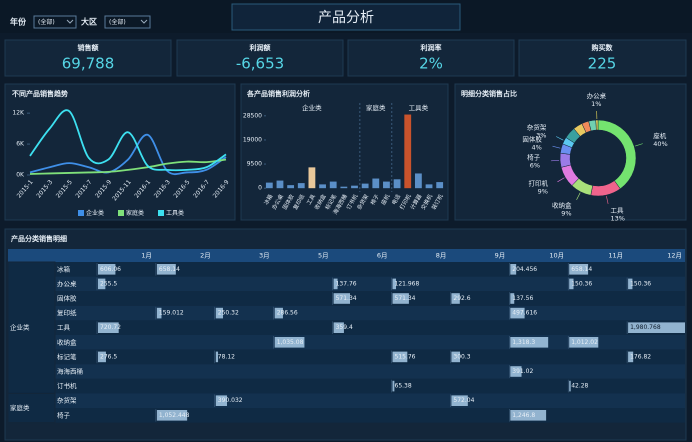 The width and height of the screenshot is (692, 442). Describe the element at coordinates (205, 256) in the screenshot. I see `column-header: 2月` at that location.